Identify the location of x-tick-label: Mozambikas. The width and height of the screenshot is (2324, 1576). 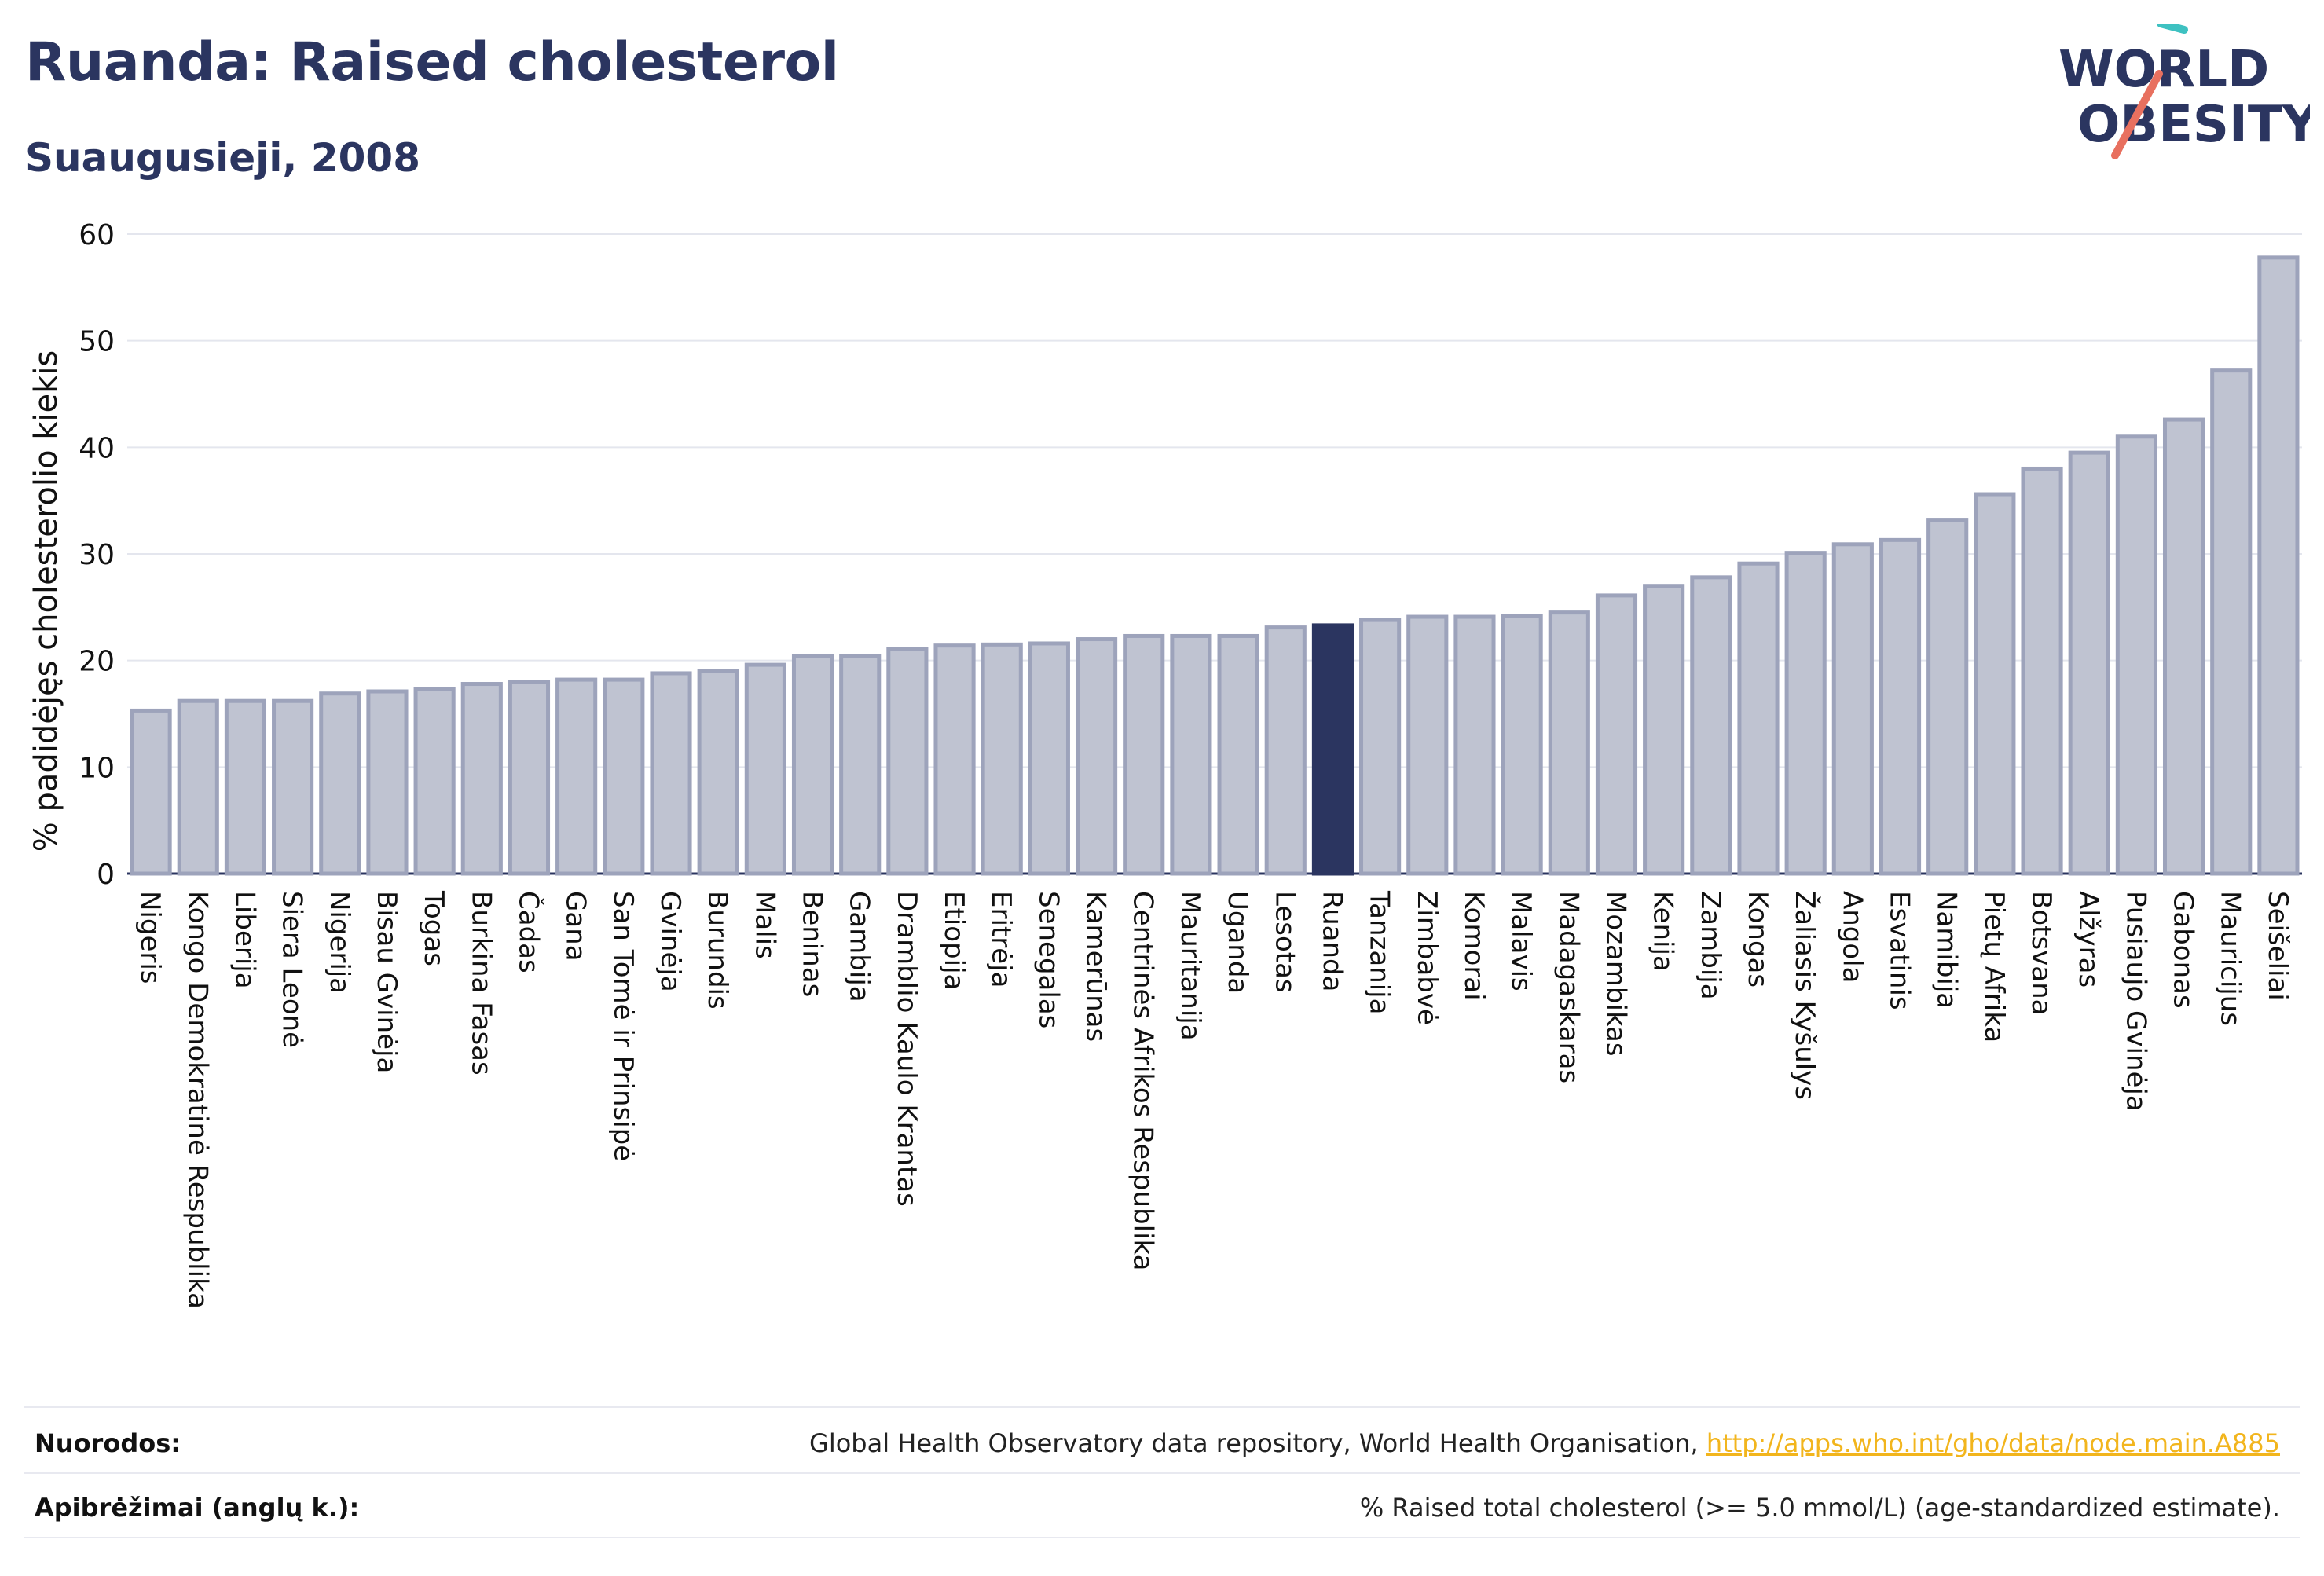
(1615, 974).